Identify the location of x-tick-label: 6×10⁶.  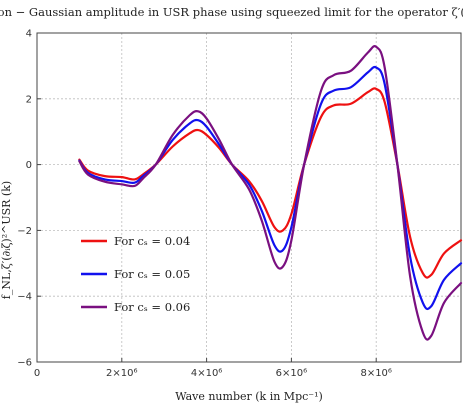
(291, 373).